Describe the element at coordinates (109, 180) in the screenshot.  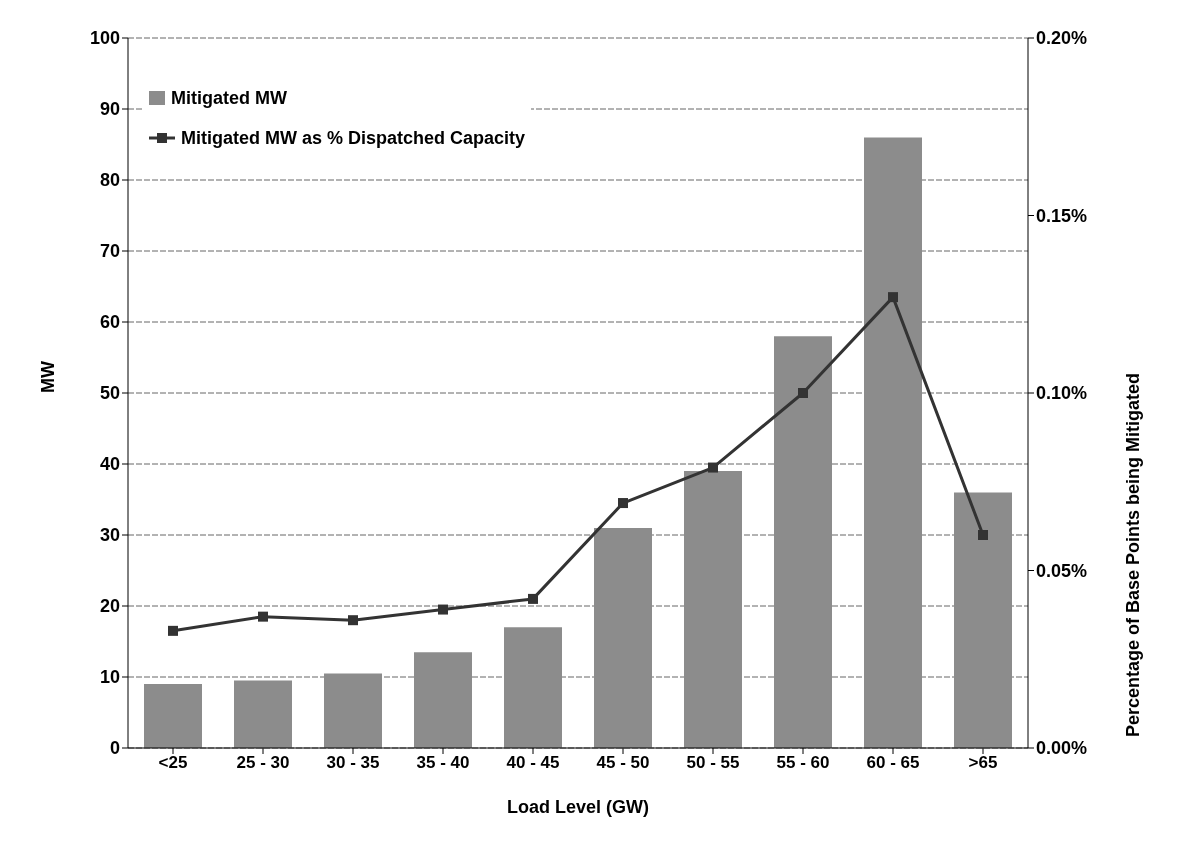
I see `y-tick-label: 80` at that location.